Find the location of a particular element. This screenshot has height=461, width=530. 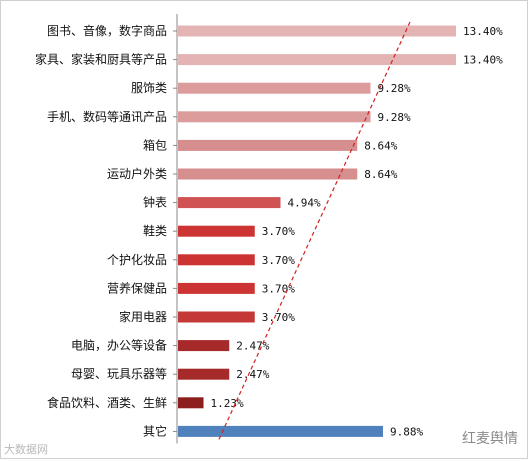

category-label: 家用电器 is located at coordinates (143, 316).